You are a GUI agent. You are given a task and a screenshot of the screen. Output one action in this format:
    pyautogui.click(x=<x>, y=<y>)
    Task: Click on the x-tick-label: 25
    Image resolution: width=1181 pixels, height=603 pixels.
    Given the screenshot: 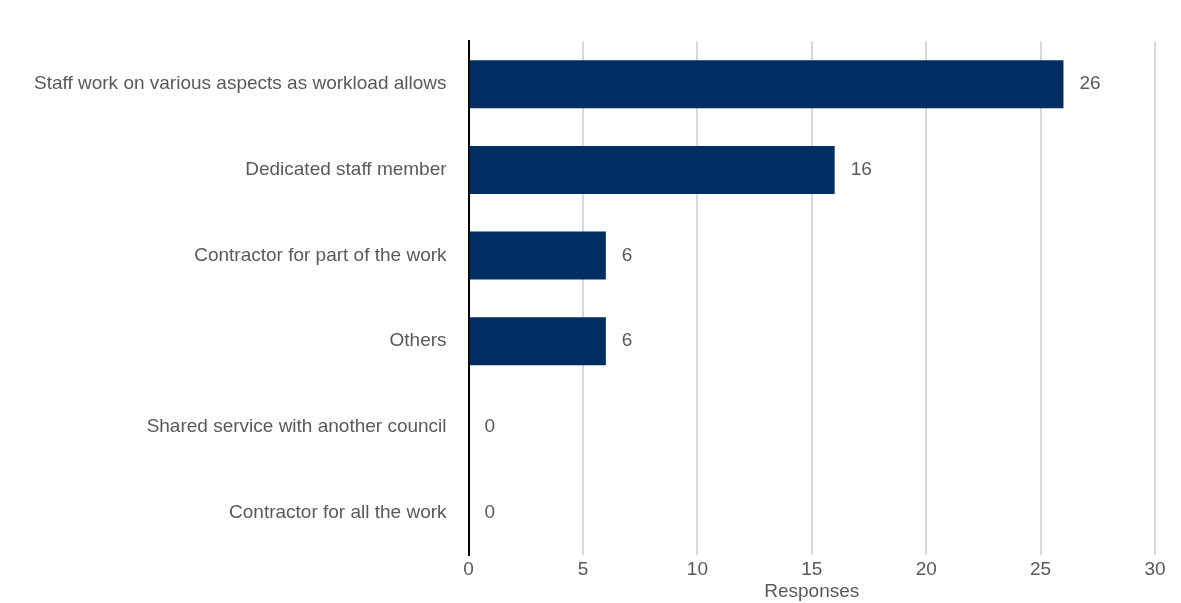 What is the action you would take?
    pyautogui.click(x=1041, y=569)
    